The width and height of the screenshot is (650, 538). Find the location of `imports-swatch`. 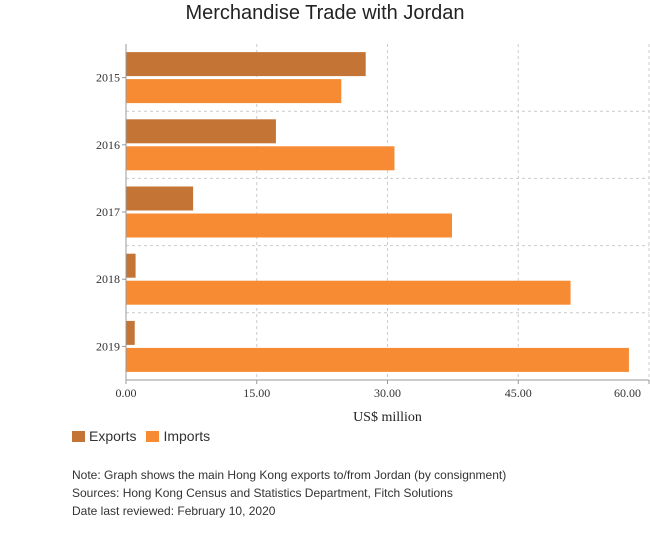

imports-swatch is located at coordinates (153, 436).